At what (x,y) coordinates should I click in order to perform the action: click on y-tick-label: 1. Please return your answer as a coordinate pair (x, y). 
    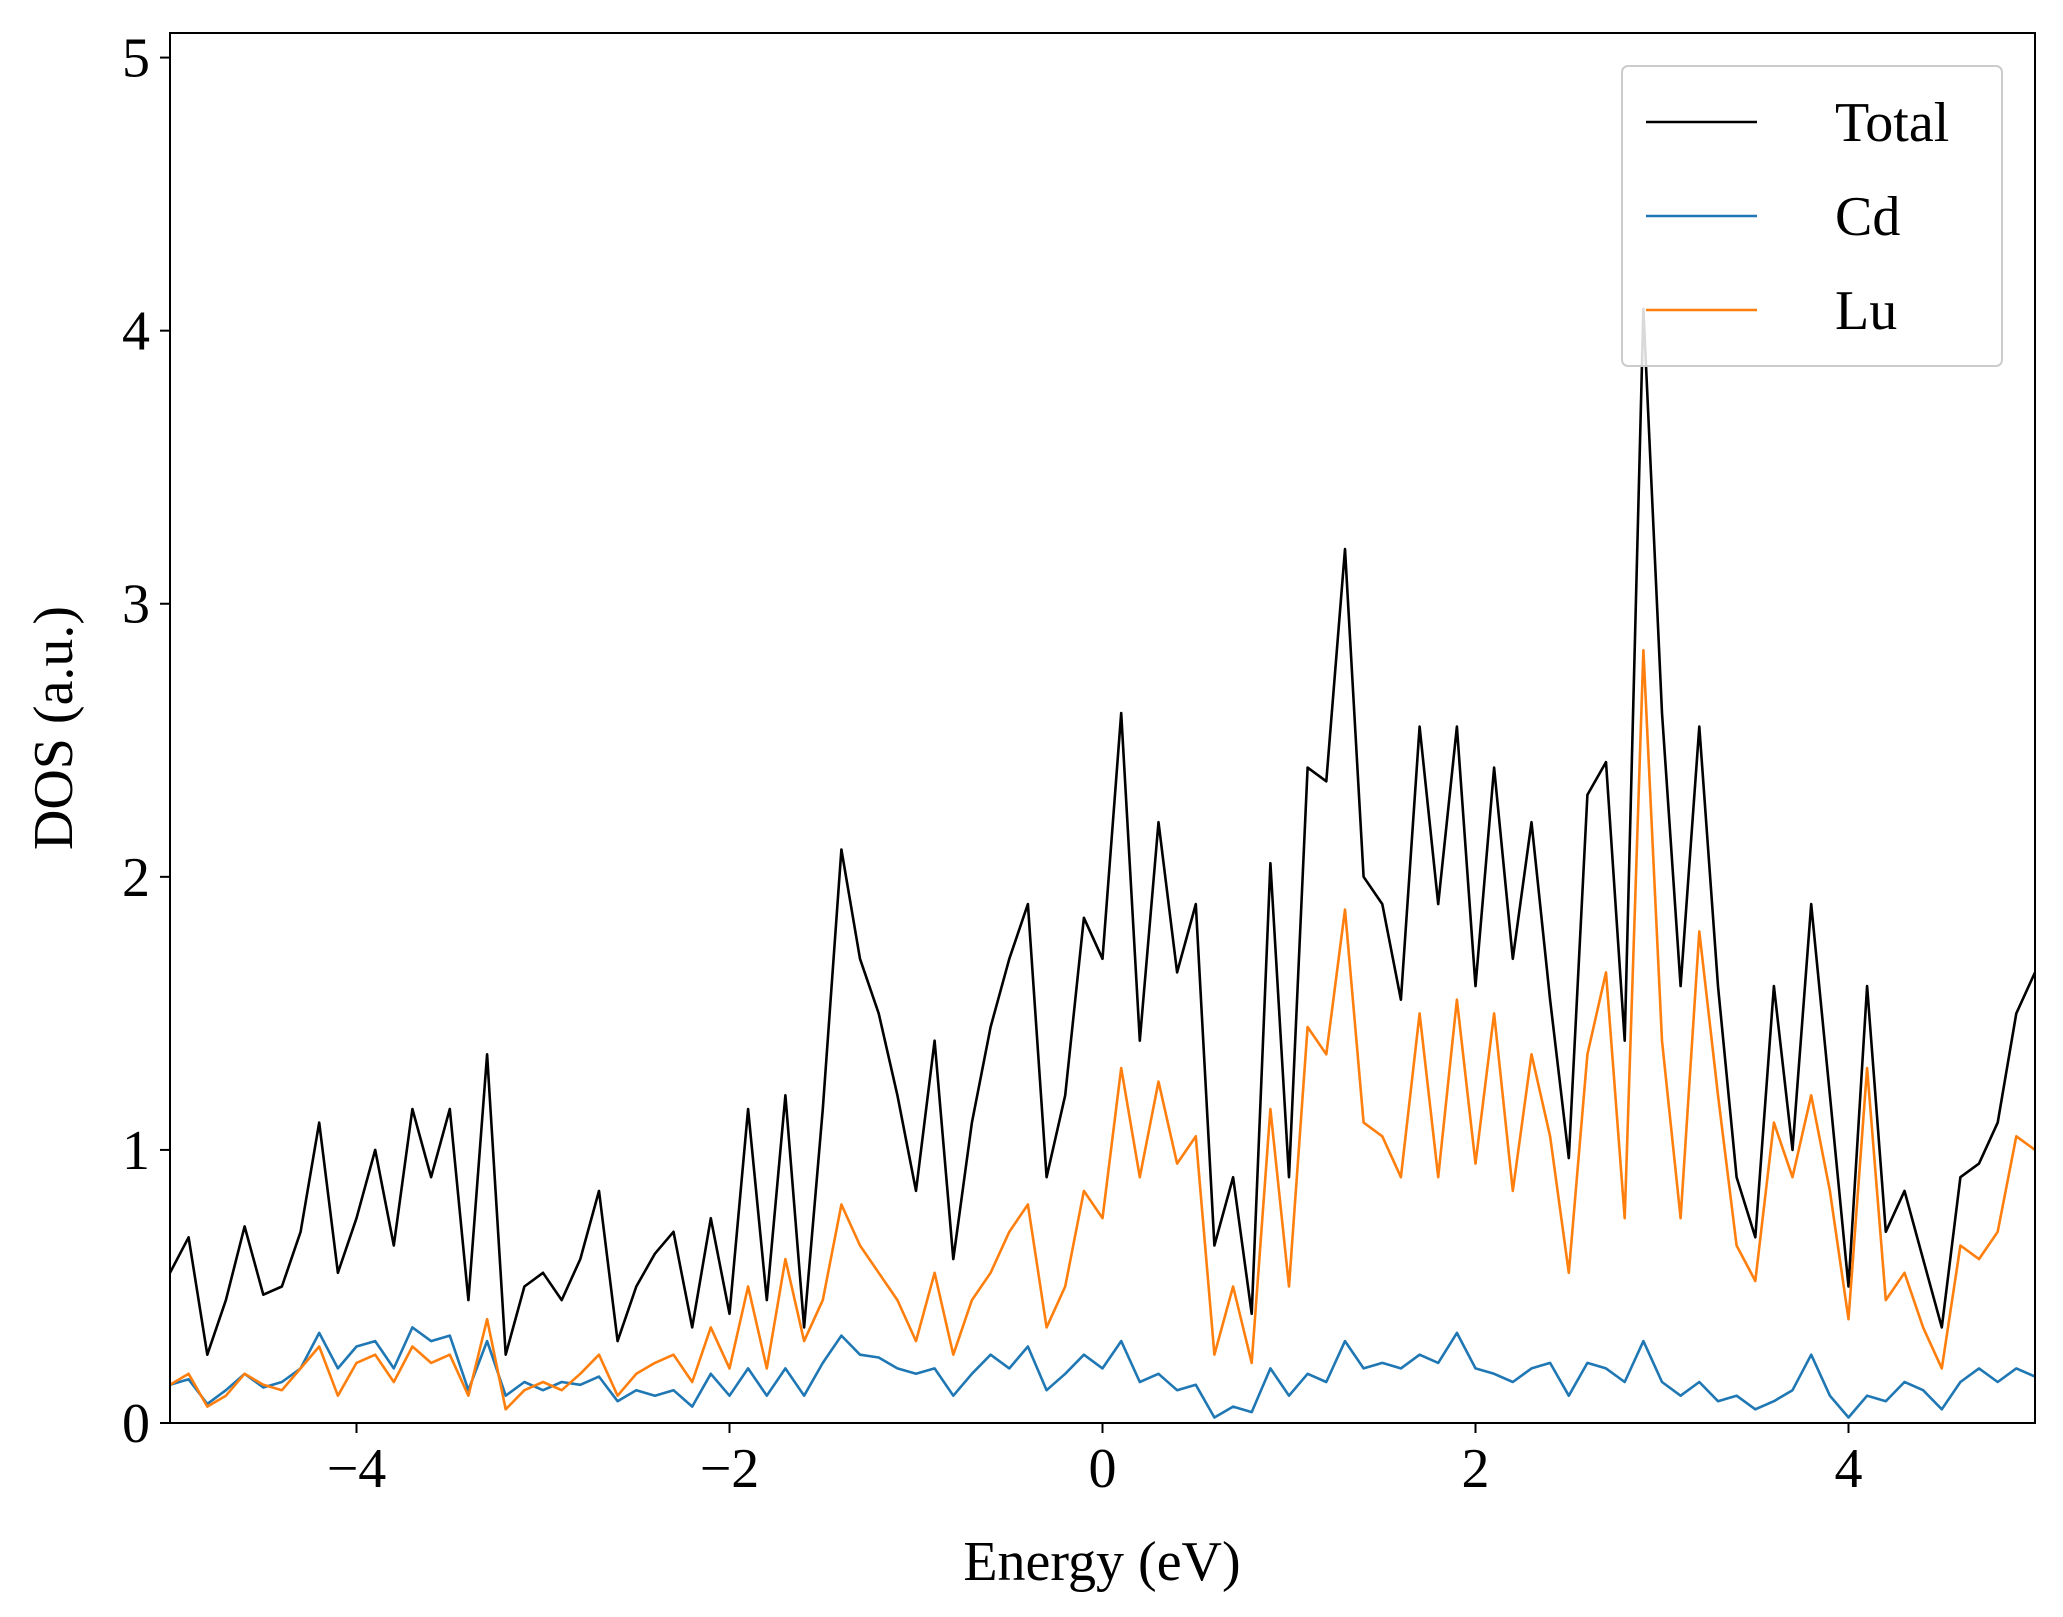
    Looking at the image, I should click on (136, 1151).